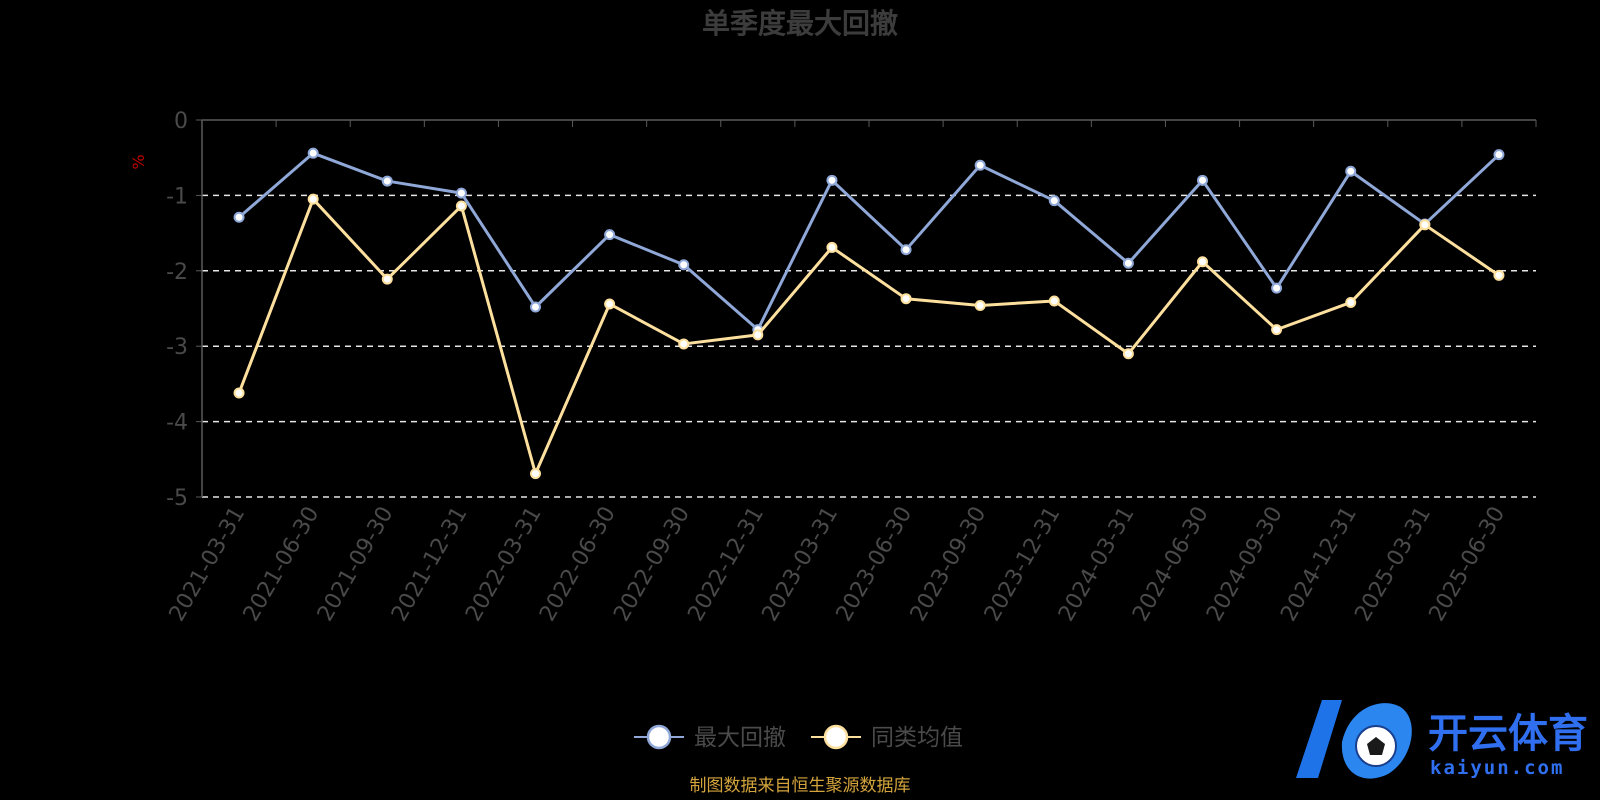 The width and height of the screenshot is (1600, 800). Describe the element at coordinates (1319, 564) in the screenshot. I see `x-tick-label-15: 2024-12-31` at that location.